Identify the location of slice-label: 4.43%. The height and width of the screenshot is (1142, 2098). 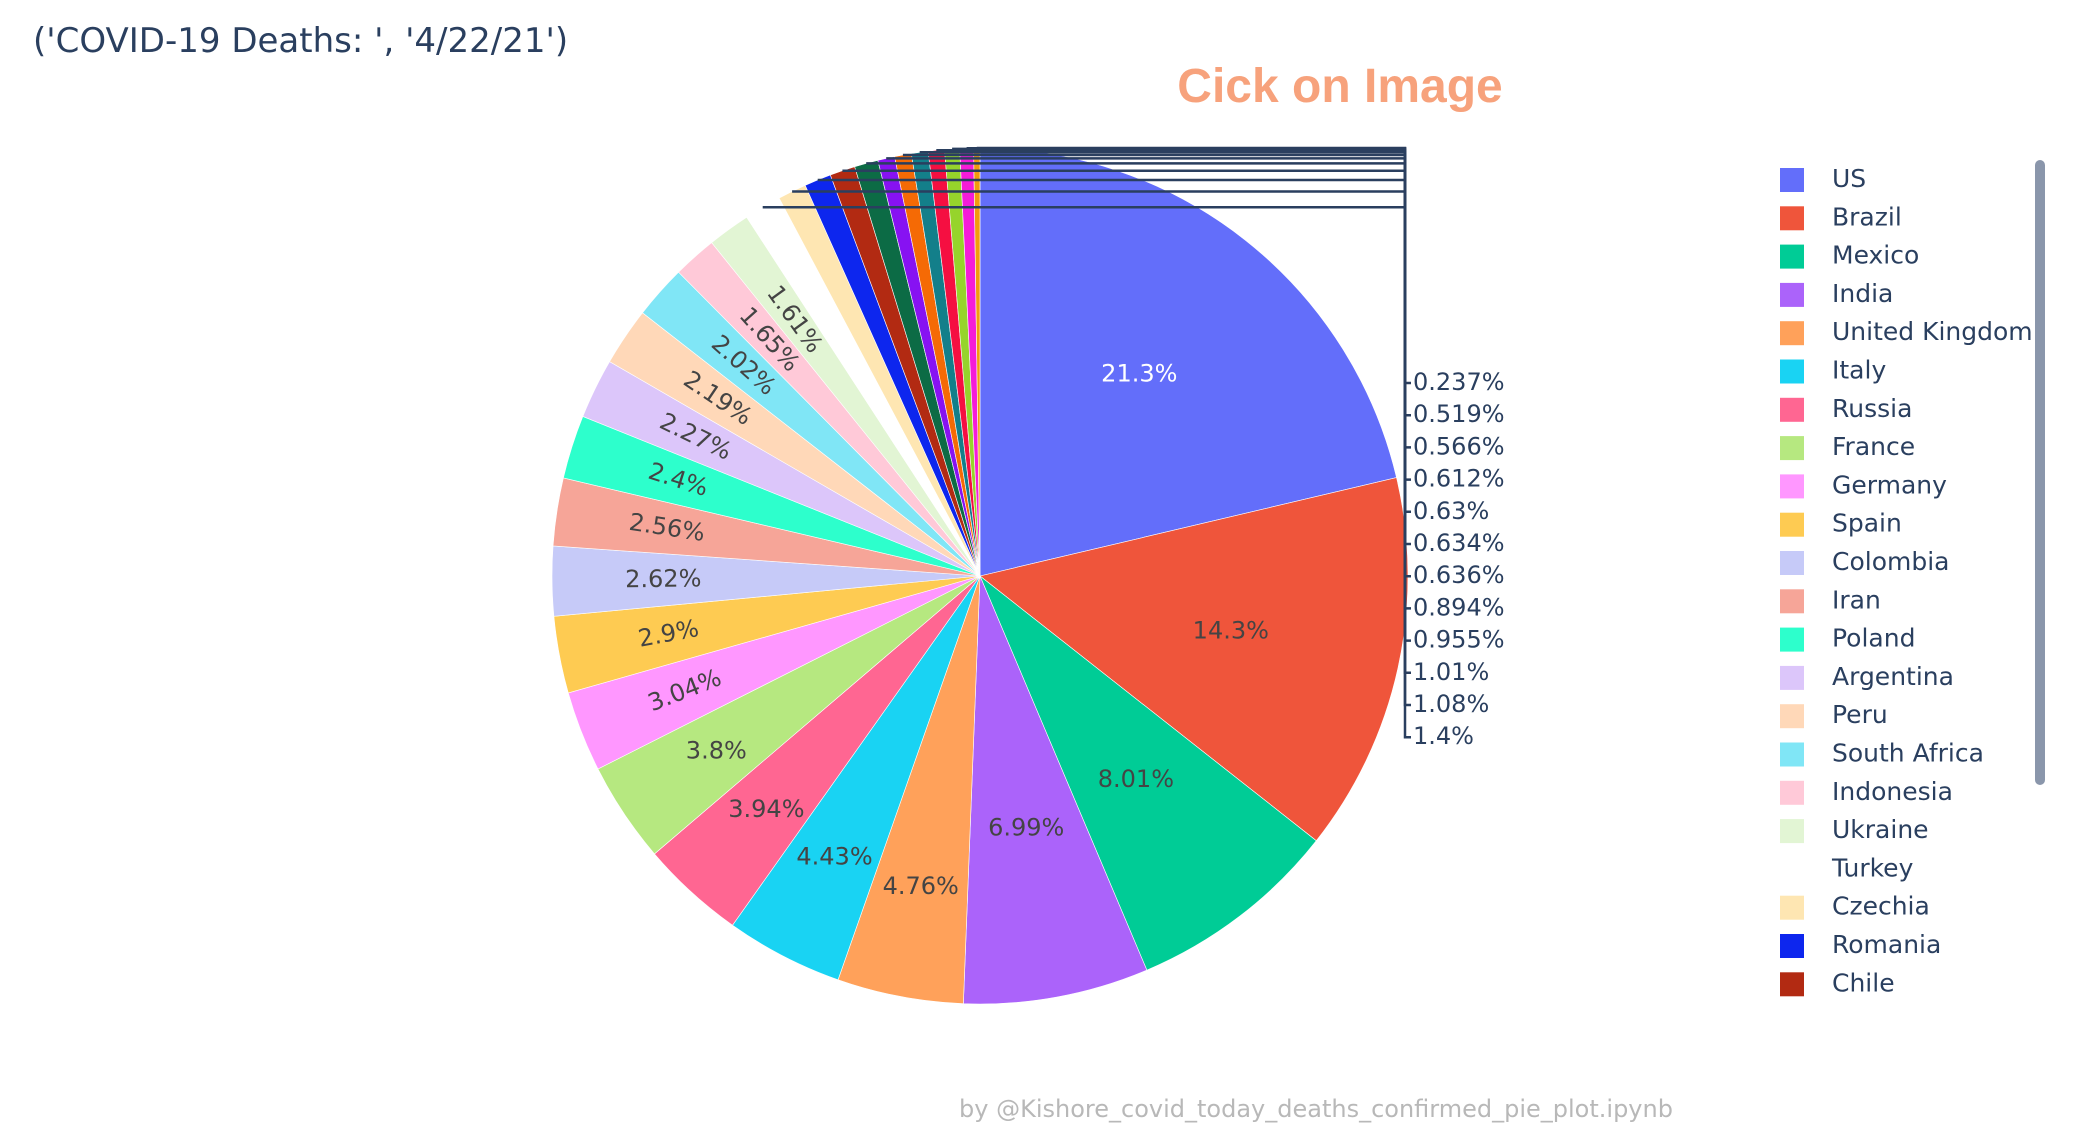
(834, 856).